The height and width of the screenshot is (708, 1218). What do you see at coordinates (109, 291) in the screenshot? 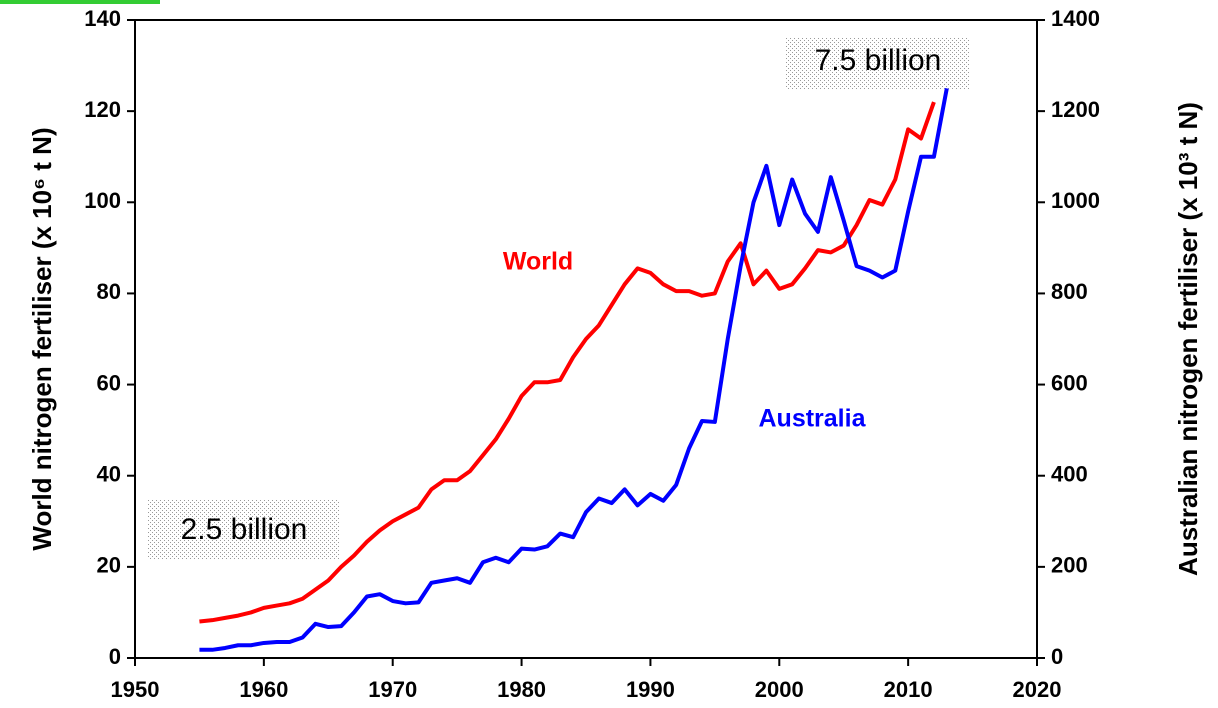
I see `y-tick-label: 80` at bounding box center [109, 291].